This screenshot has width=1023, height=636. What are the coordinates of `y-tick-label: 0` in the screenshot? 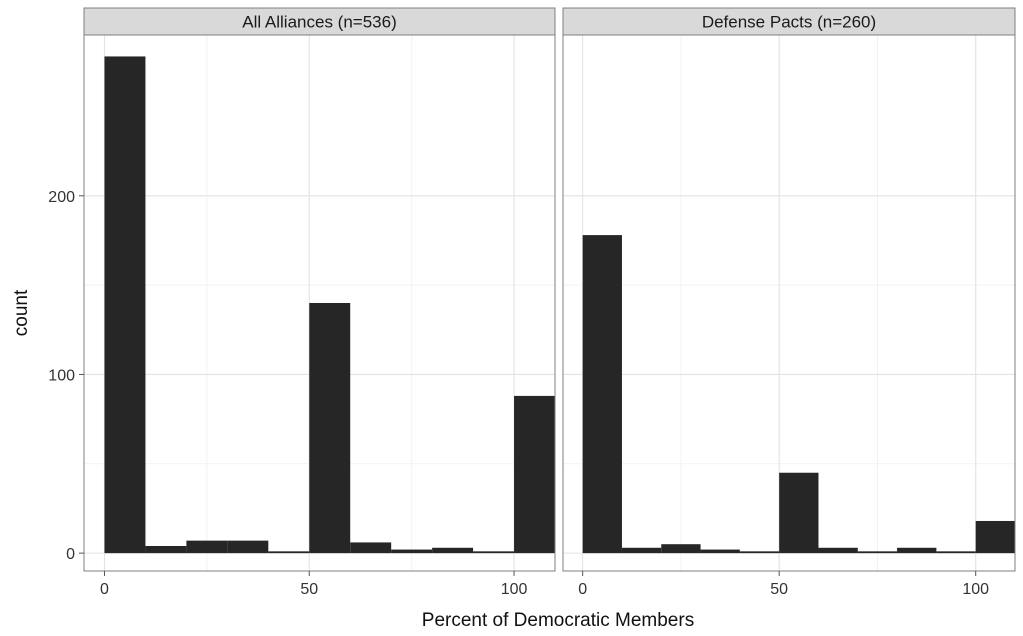 It's located at (70, 554).